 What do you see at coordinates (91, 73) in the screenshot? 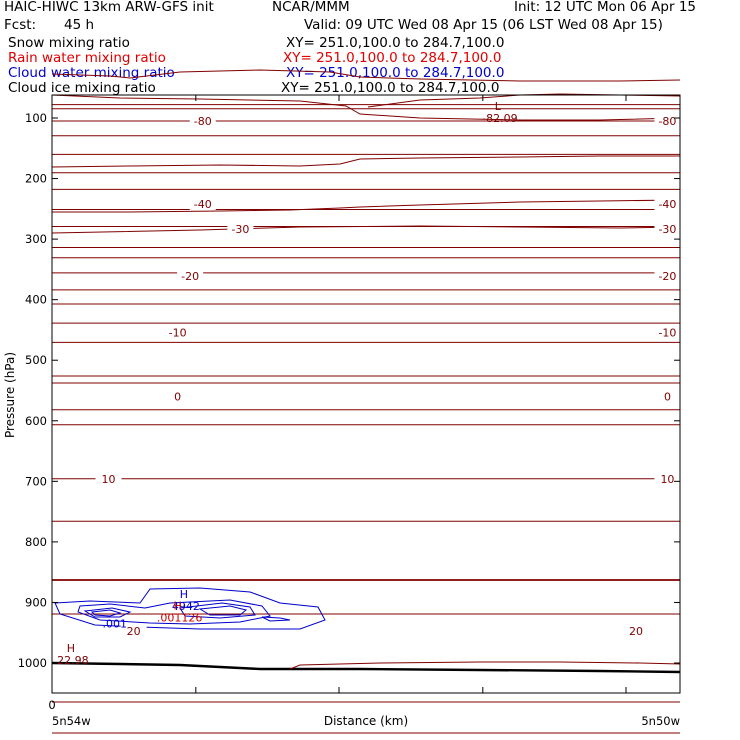
I see `field-name-cloud-water: Cloud water mixing ratio` at bounding box center [91, 73].